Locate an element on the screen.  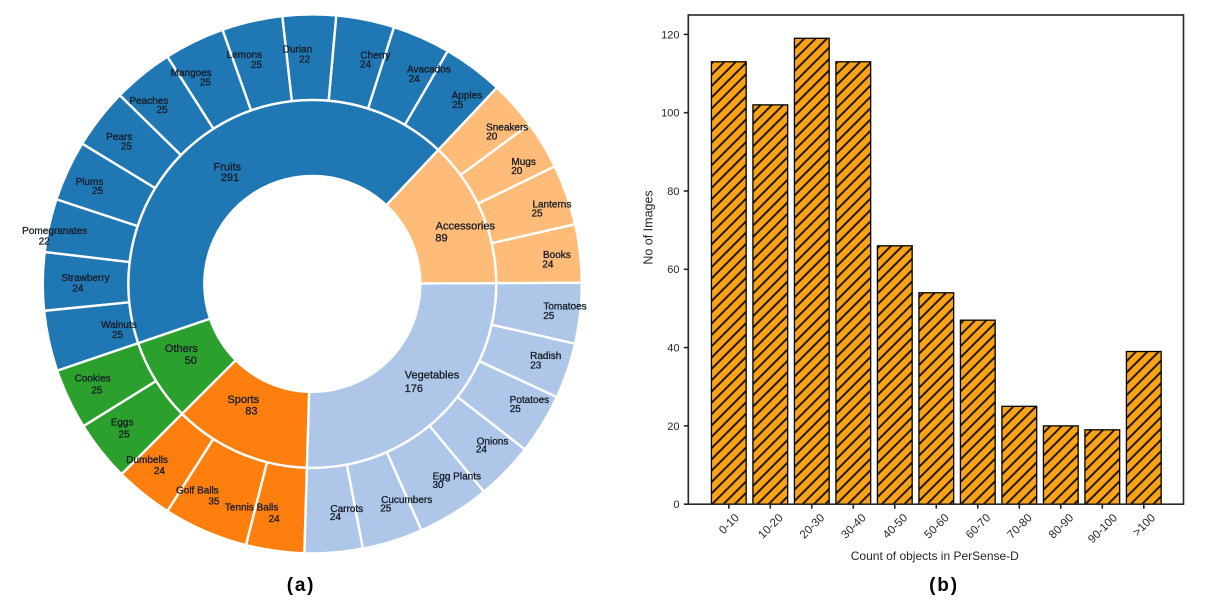
svg-text: Cookies is located at coordinates (93, 378).